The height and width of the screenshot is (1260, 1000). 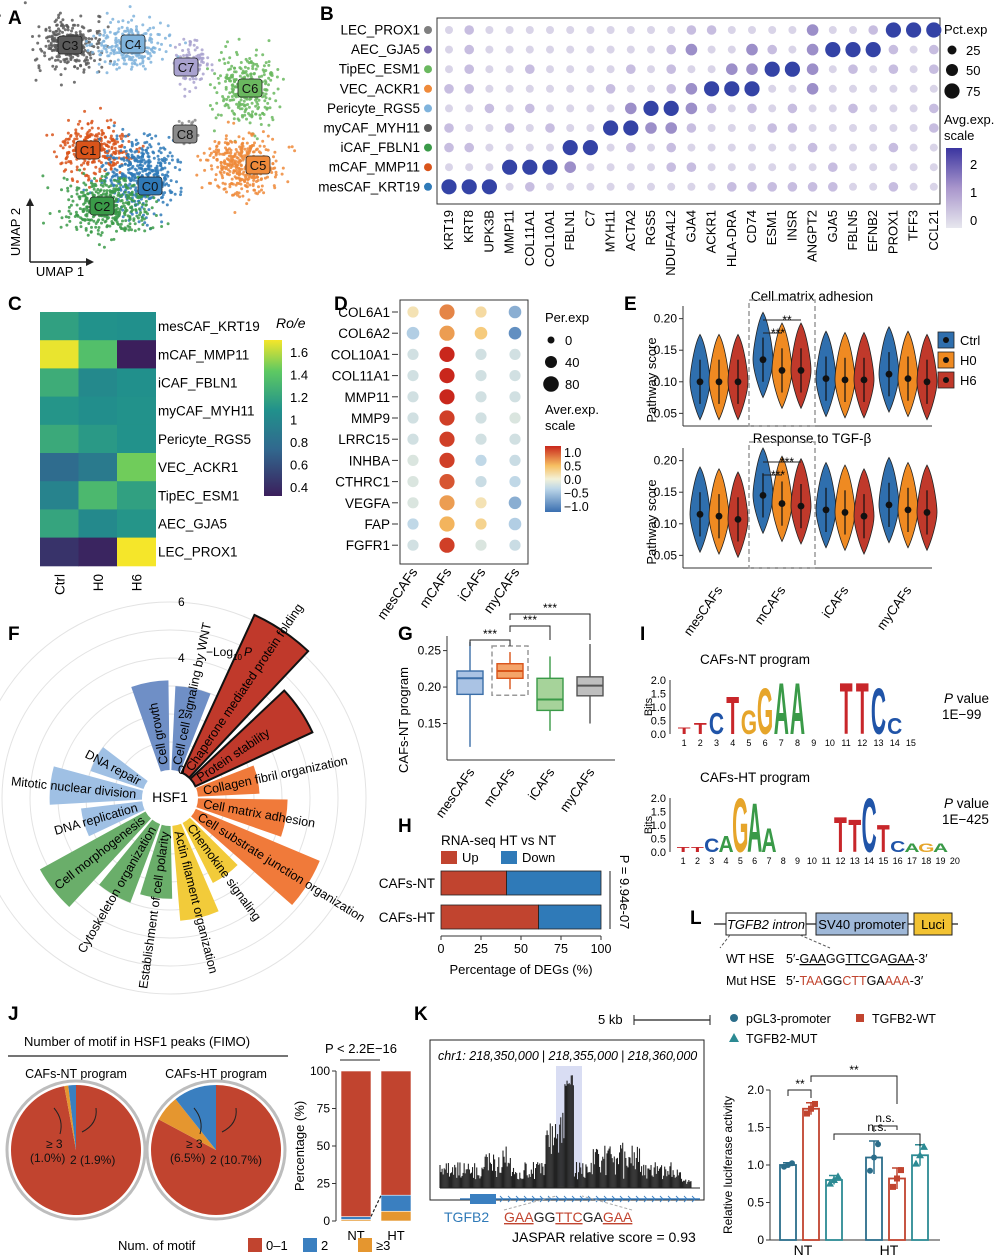 I want to click on l-sig: n.s., so click(x=876, y=1127).